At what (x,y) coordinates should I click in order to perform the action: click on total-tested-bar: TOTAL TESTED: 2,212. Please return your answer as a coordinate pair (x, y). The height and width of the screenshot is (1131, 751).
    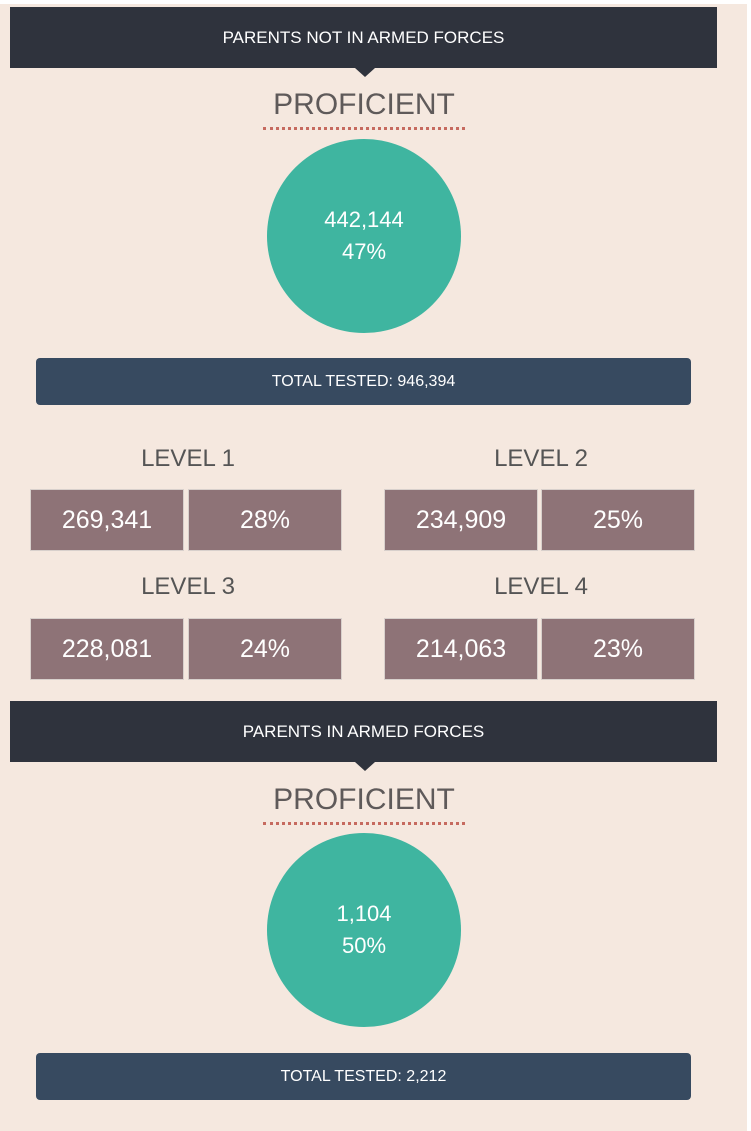
    Looking at the image, I should click on (363, 1076).